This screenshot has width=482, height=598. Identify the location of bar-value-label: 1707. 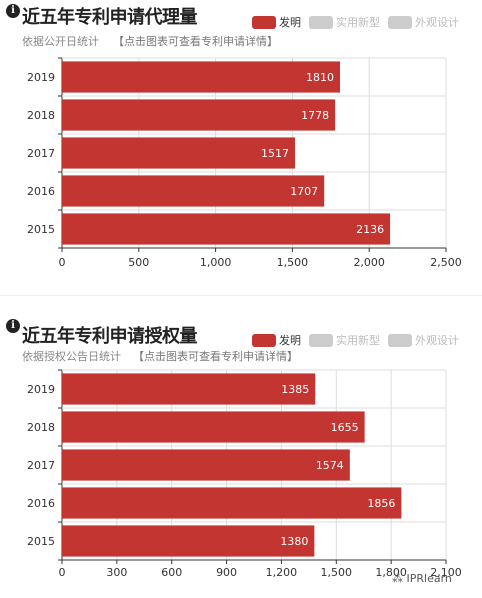
(304, 191).